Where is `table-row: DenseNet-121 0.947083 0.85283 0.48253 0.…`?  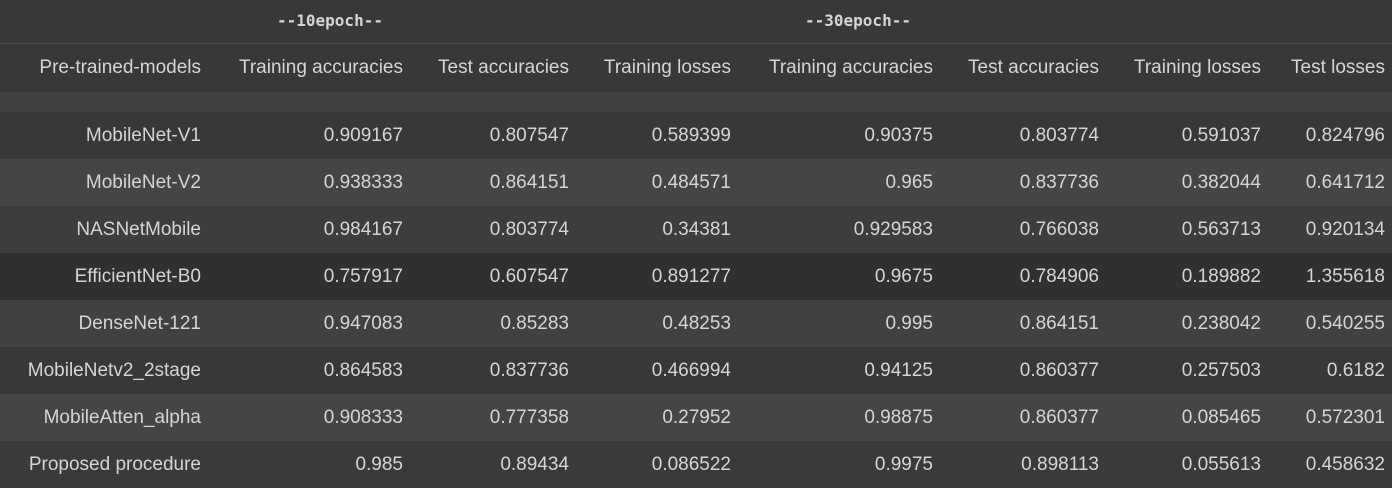
table-row: DenseNet-121 0.947083 0.85283 0.48253 0.… is located at coordinates (696, 323).